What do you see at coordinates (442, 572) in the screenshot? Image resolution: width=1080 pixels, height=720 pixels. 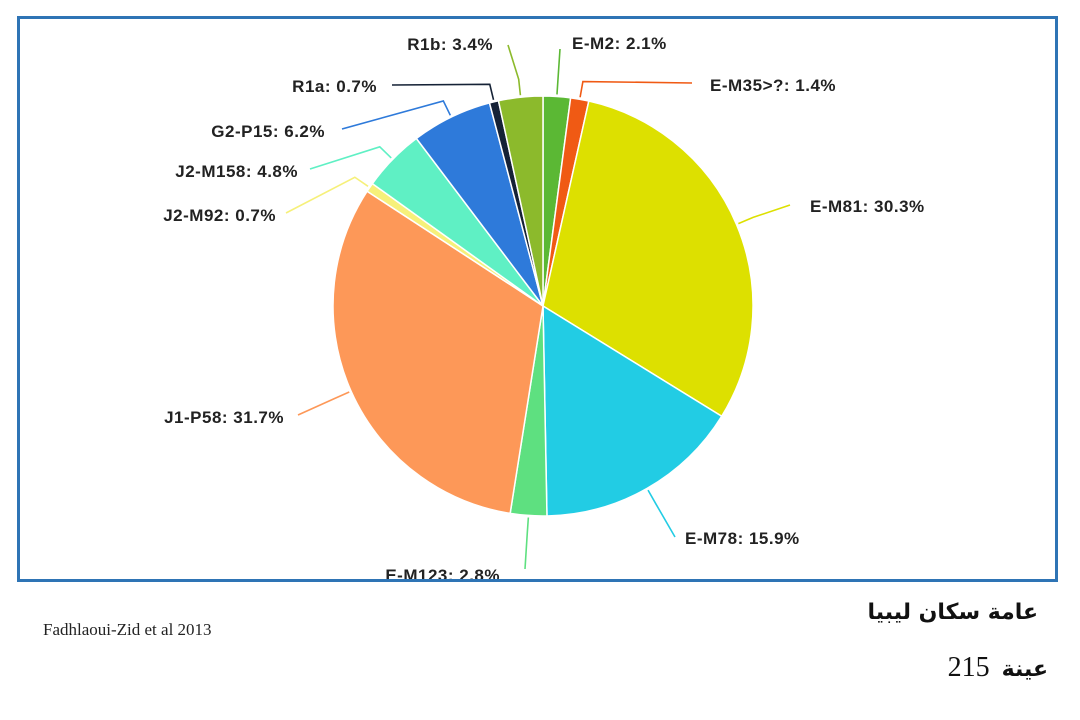 I see `slice-label: E-M123: 2.8%` at bounding box center [442, 572].